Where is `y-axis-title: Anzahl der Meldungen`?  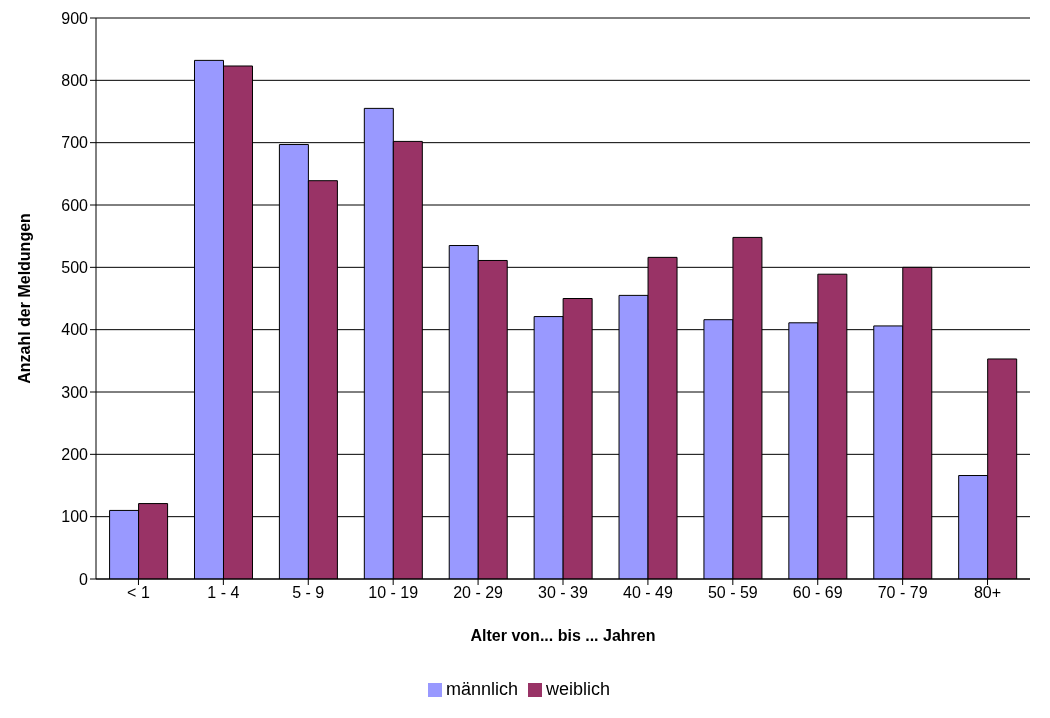
y-axis-title: Anzahl der Meldungen is located at coordinates (24, 298).